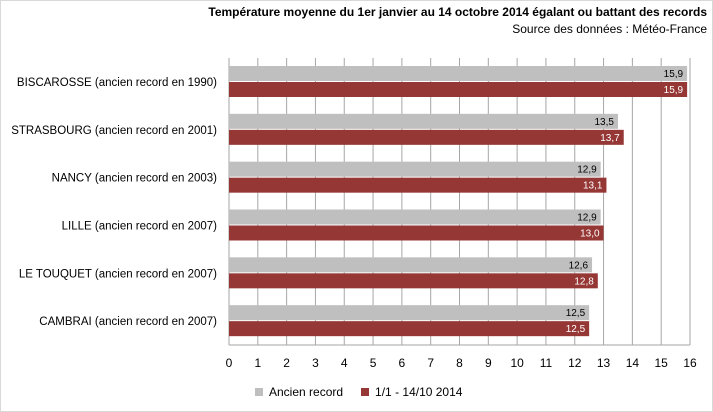  I want to click on x-tick-label: 15, so click(662, 363).